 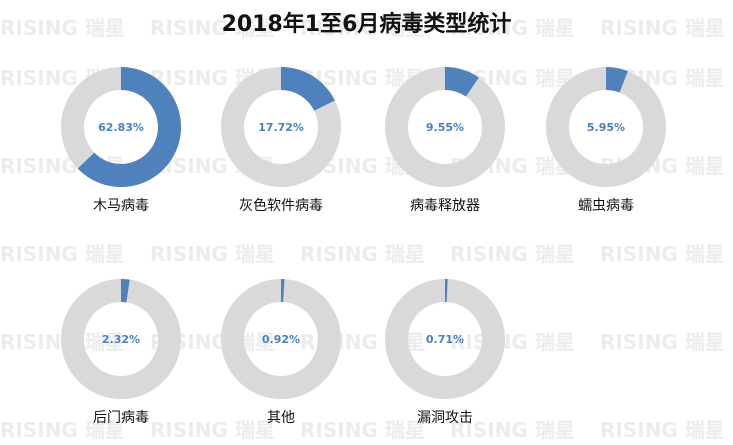 I want to click on donut-5: 2.32% 后门病毒, so click(x=120, y=352).